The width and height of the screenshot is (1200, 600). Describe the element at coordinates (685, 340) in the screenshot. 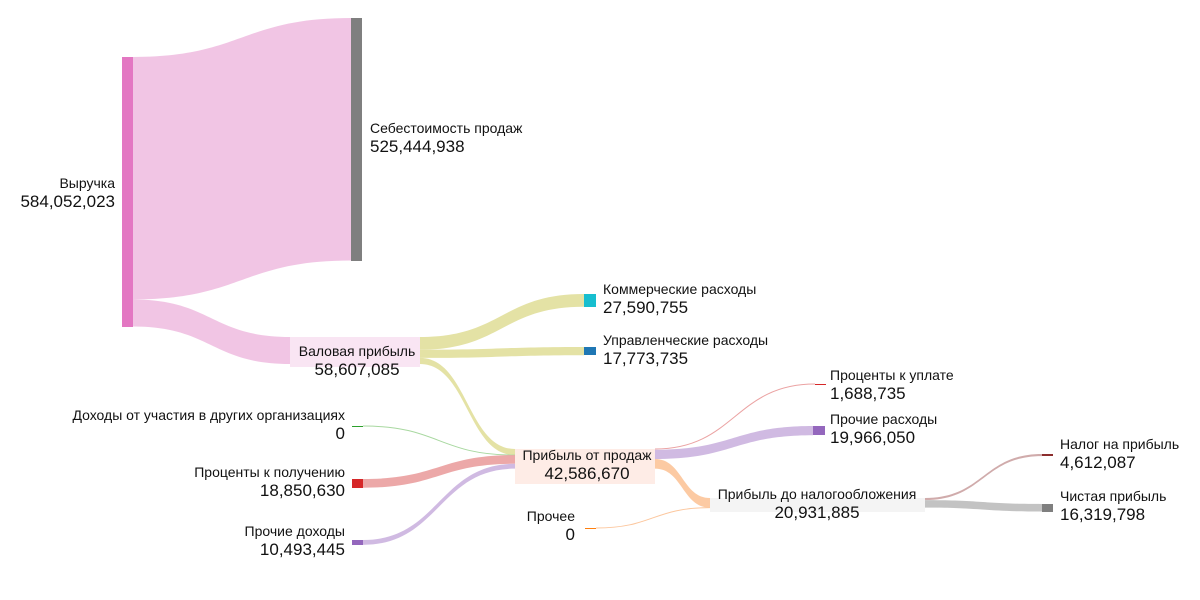

I see `node-label-admin: Управленческие расходы` at that location.